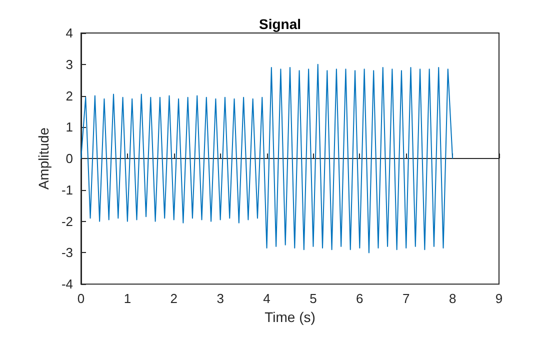 This screenshot has height=337, width=560. I want to click on y-tick-label: -1, so click(67, 190).